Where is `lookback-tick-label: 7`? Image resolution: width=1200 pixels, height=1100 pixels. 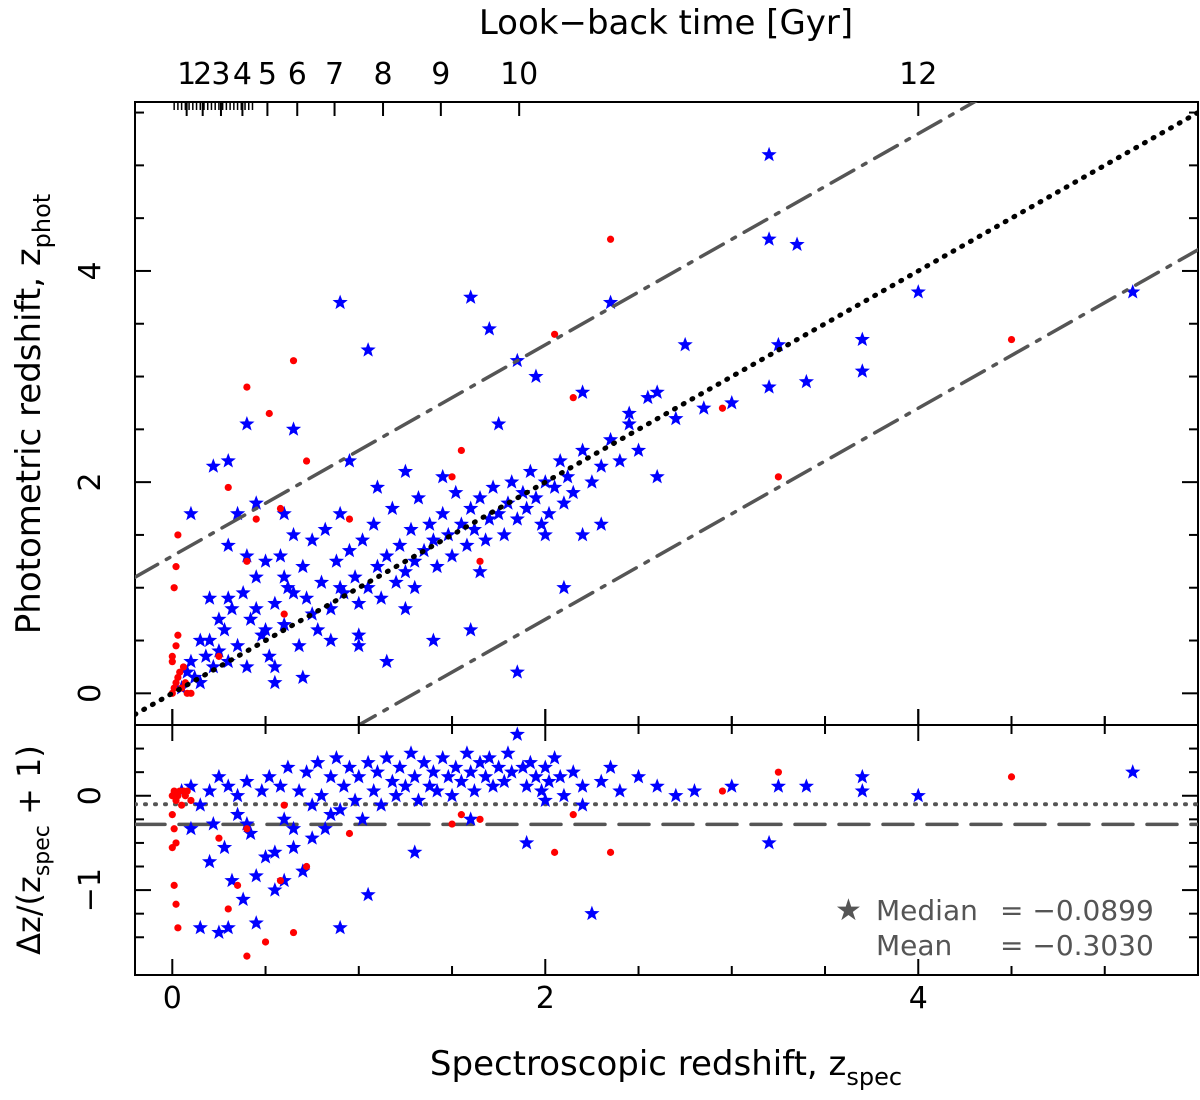 lookback-tick-label: 7 is located at coordinates (334, 74).